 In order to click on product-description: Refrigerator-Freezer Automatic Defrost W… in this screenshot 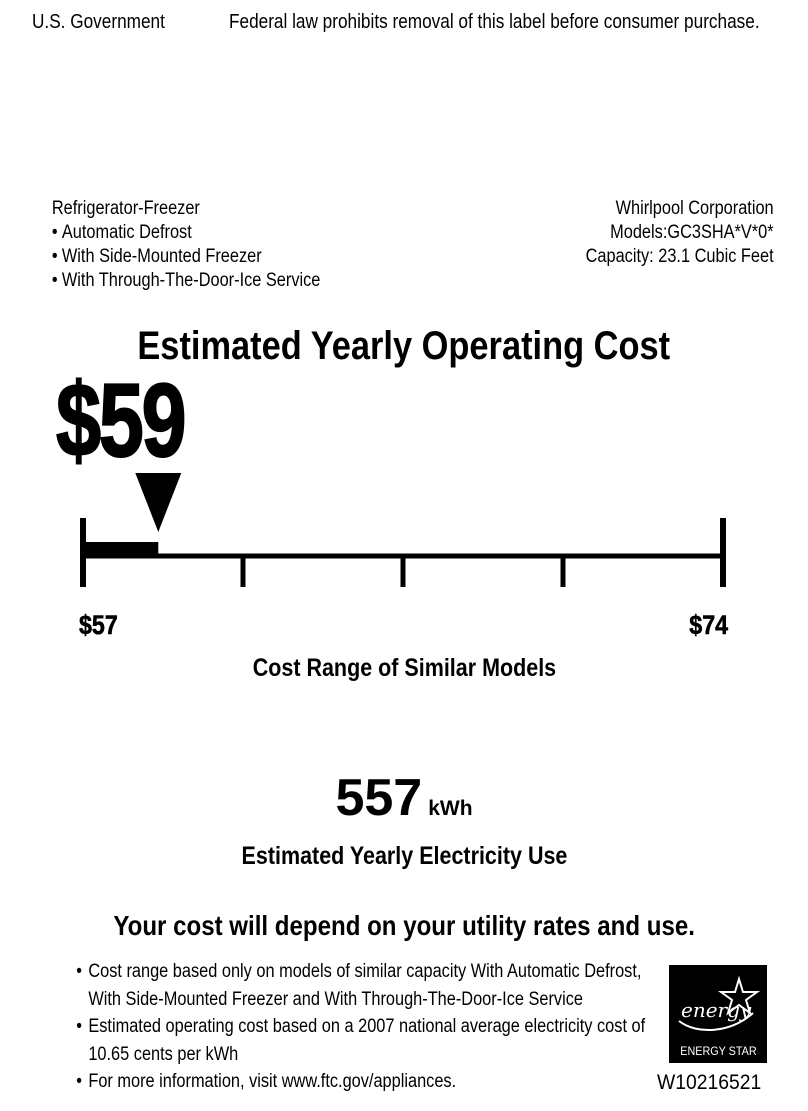, I will do `click(186, 245)`.